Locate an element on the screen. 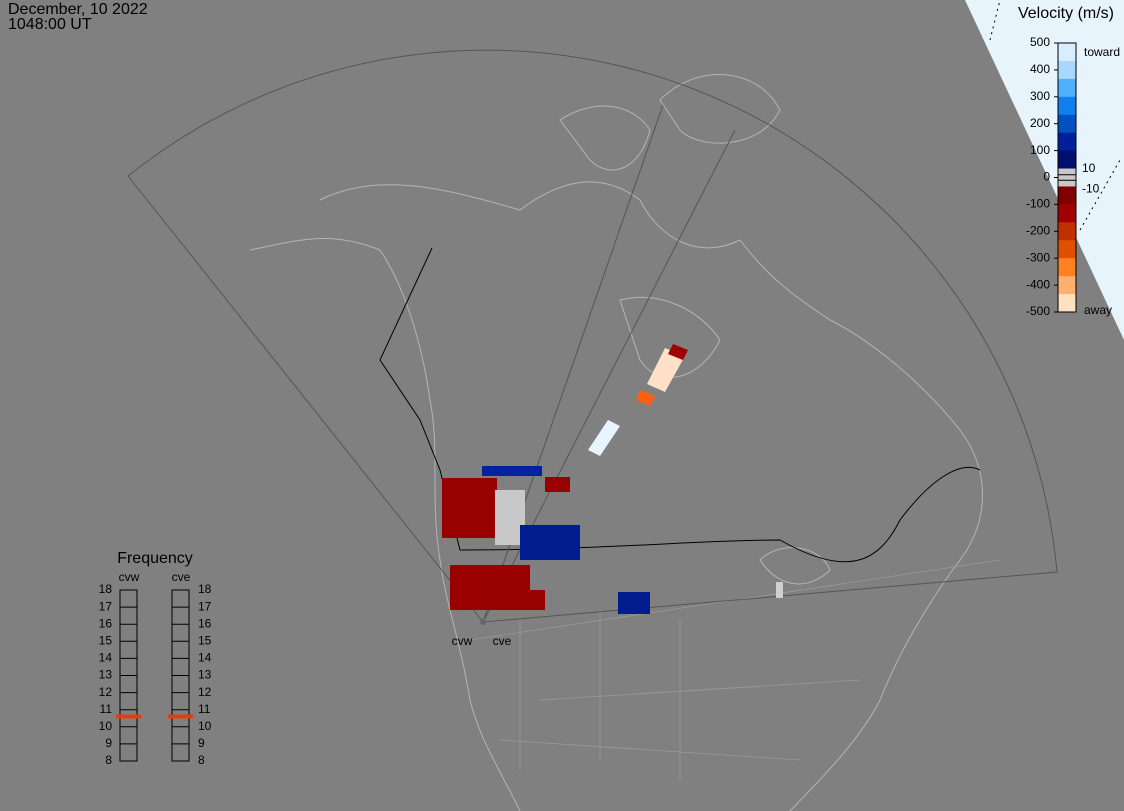  terminator is located at coordinates (1055, 115).